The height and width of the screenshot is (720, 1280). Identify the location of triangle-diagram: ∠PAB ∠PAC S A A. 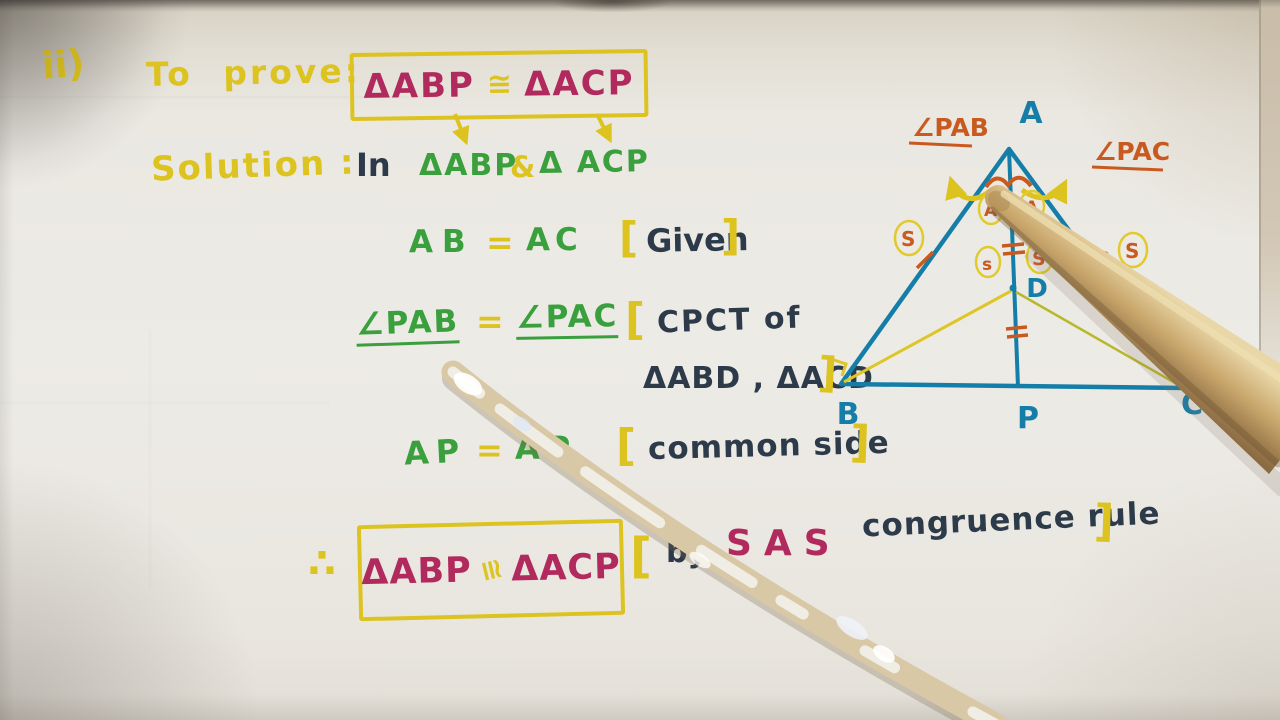
(1018, 266).